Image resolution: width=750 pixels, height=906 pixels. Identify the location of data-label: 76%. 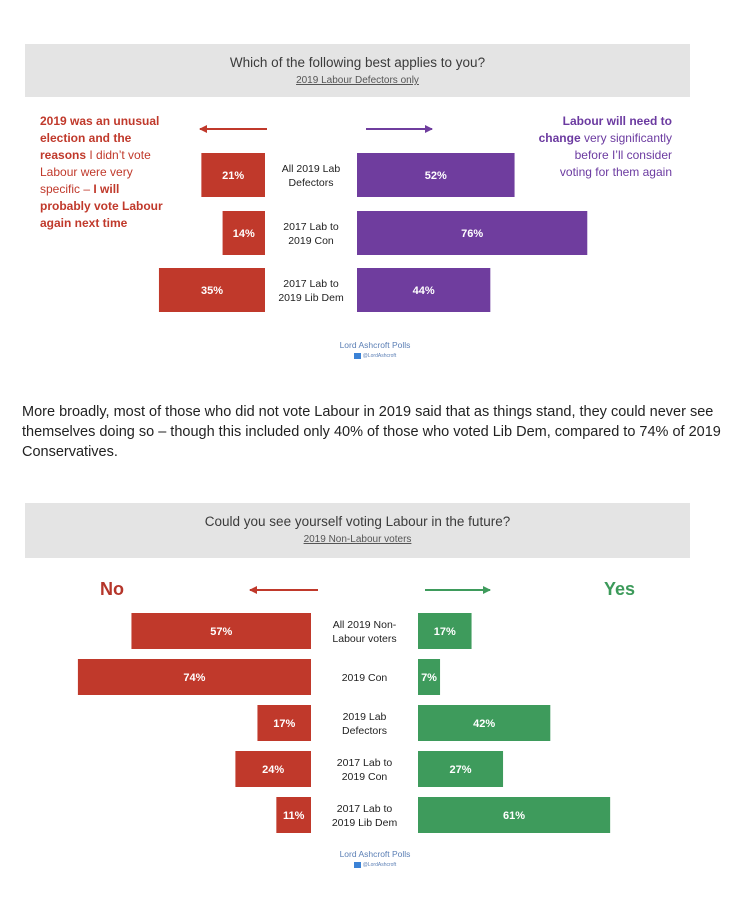
(472, 234).